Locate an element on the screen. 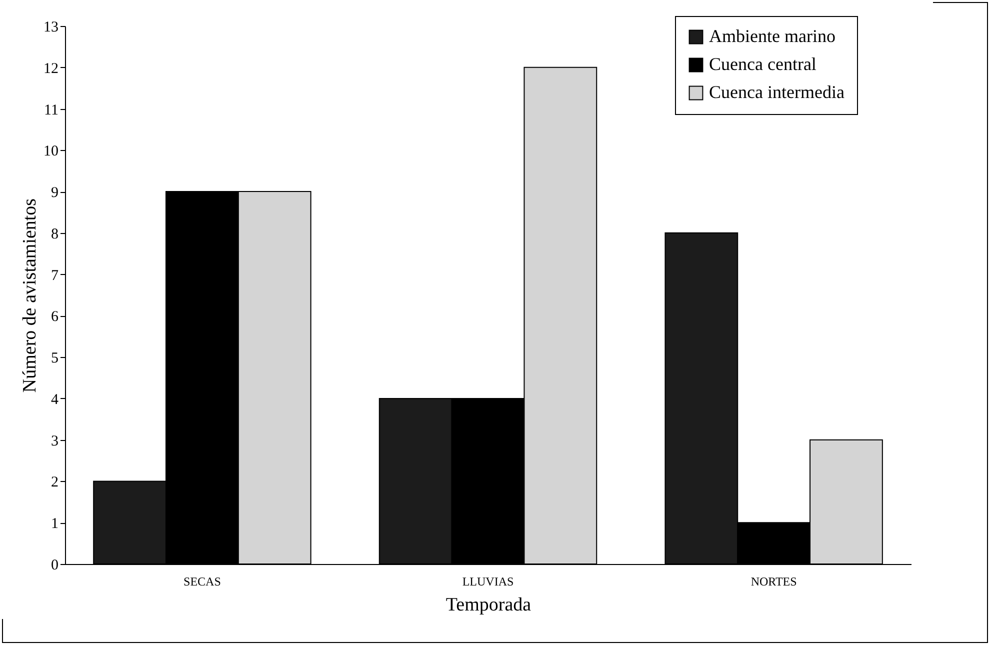 This screenshot has width=992, height=647. y-tick-label: 8 is located at coordinates (54, 234).